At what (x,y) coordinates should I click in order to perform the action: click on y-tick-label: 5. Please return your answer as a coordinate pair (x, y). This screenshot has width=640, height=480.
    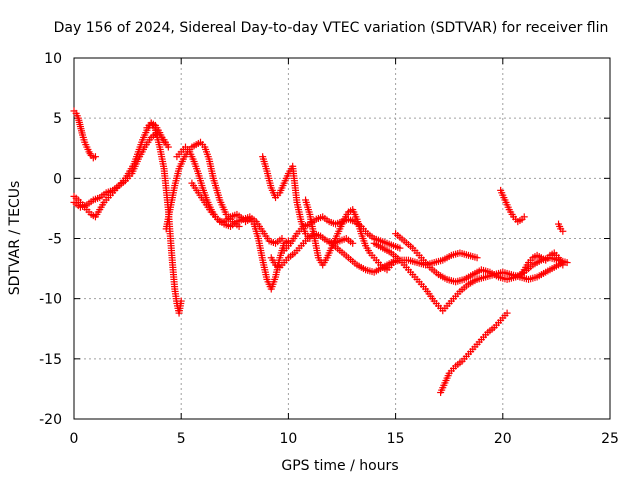
    Looking at the image, I should click on (57, 119).